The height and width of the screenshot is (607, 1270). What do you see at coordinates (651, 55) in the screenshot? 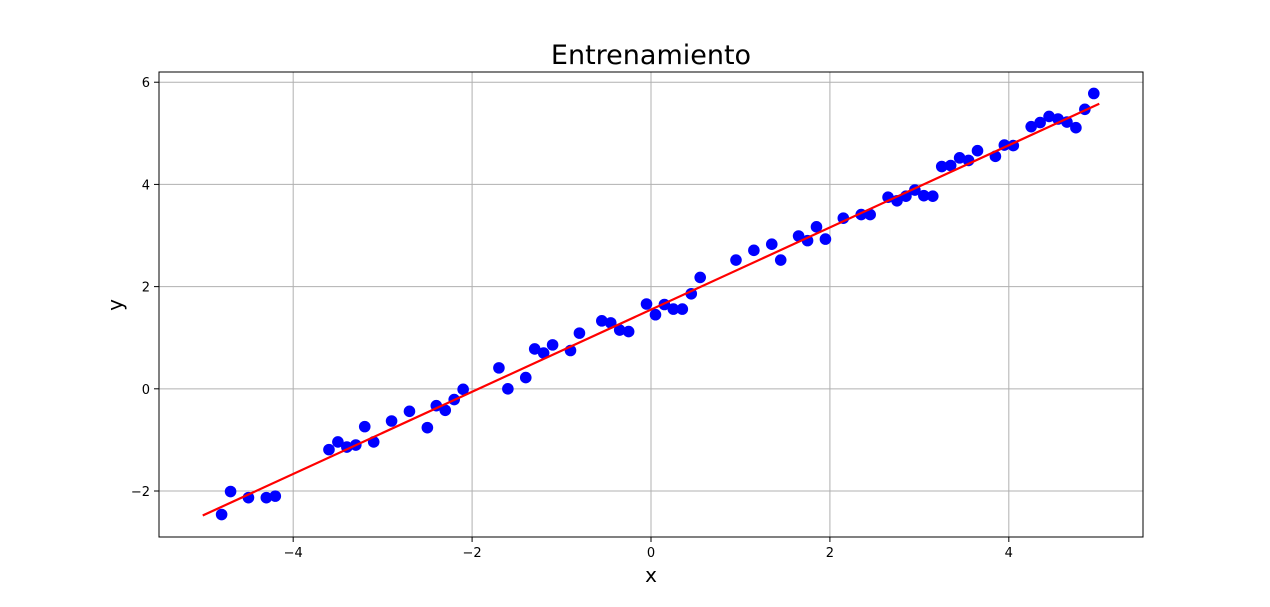
I see `chart-title: Entrenamiento` at bounding box center [651, 55].